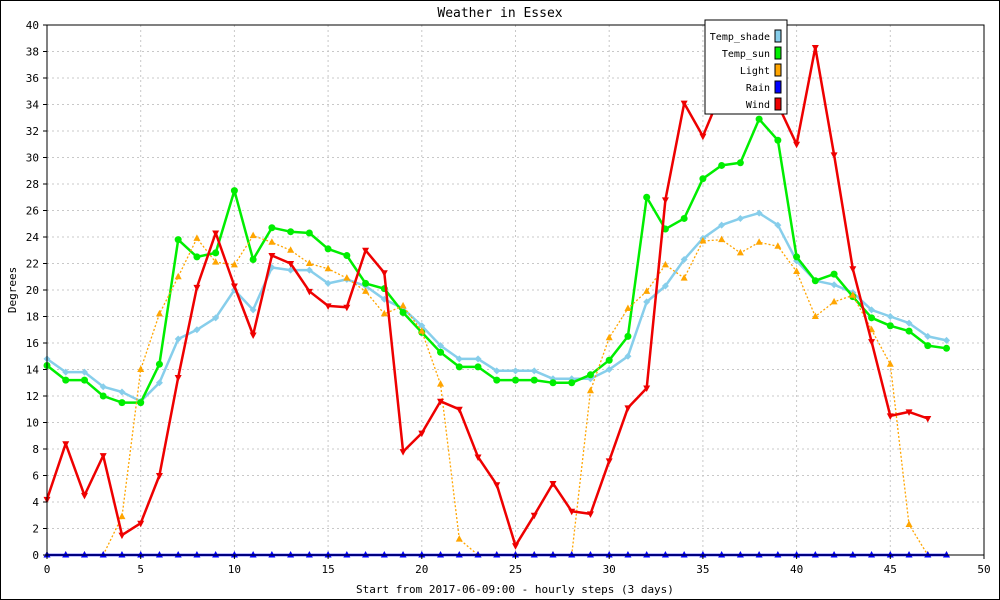 The width and height of the screenshot is (1000, 600). I want to click on legend-box, so click(746, 67).